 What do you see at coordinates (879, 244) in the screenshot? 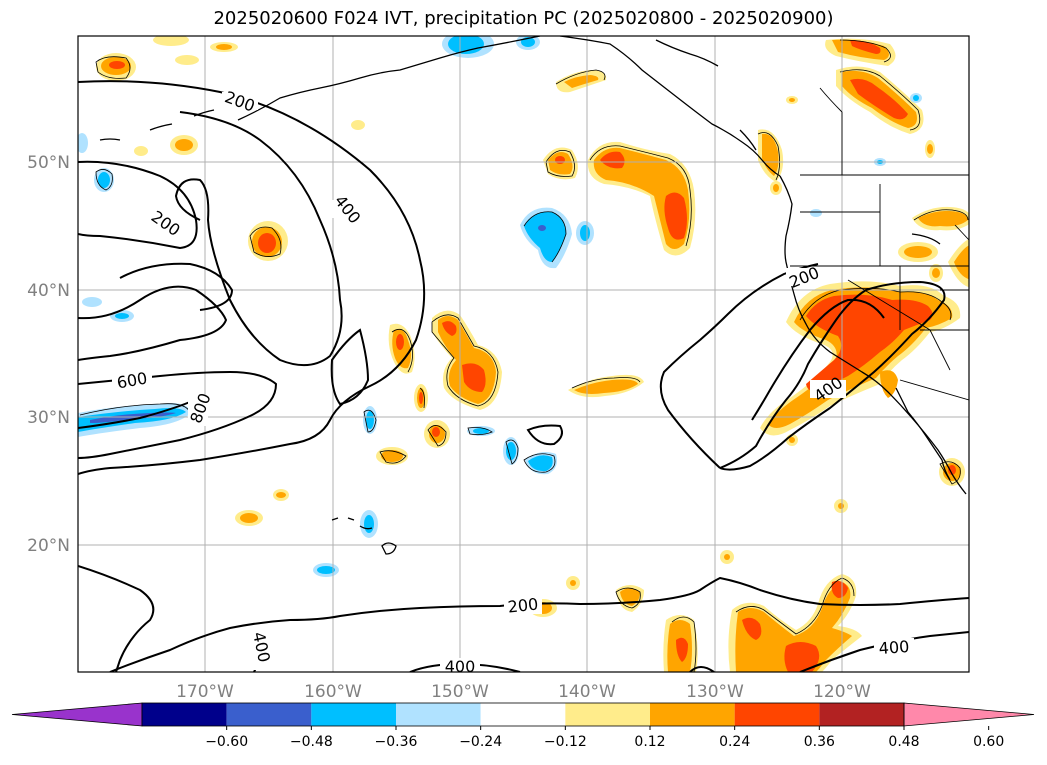
I see `borders` at bounding box center [879, 244].